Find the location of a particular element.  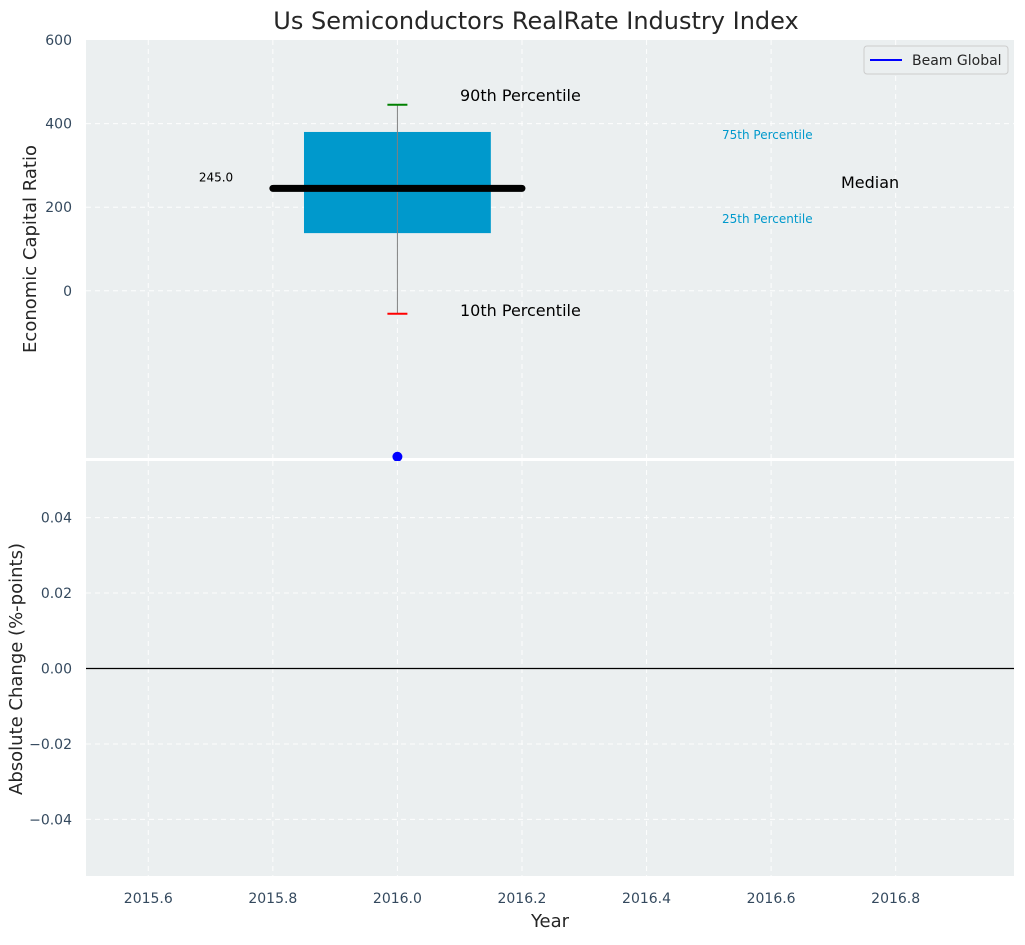

top-y-tick-label: 600 is located at coordinates (58, 41).